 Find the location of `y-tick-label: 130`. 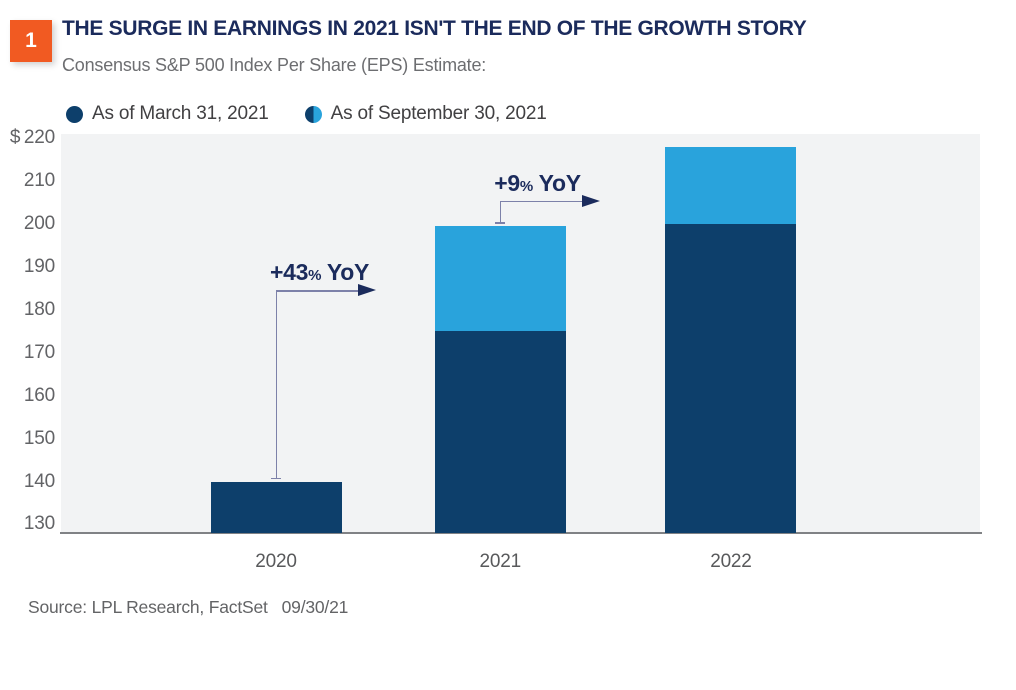

y-tick-label: 130 is located at coordinates (39, 524).